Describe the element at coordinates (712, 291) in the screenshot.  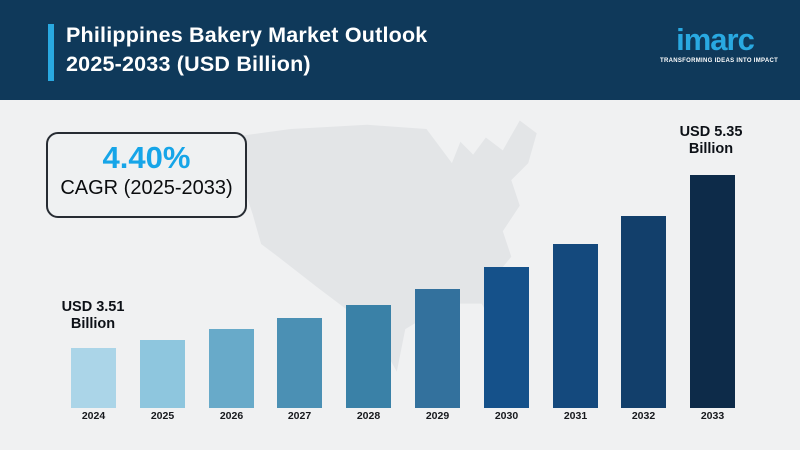
I see `bar-2033` at that location.